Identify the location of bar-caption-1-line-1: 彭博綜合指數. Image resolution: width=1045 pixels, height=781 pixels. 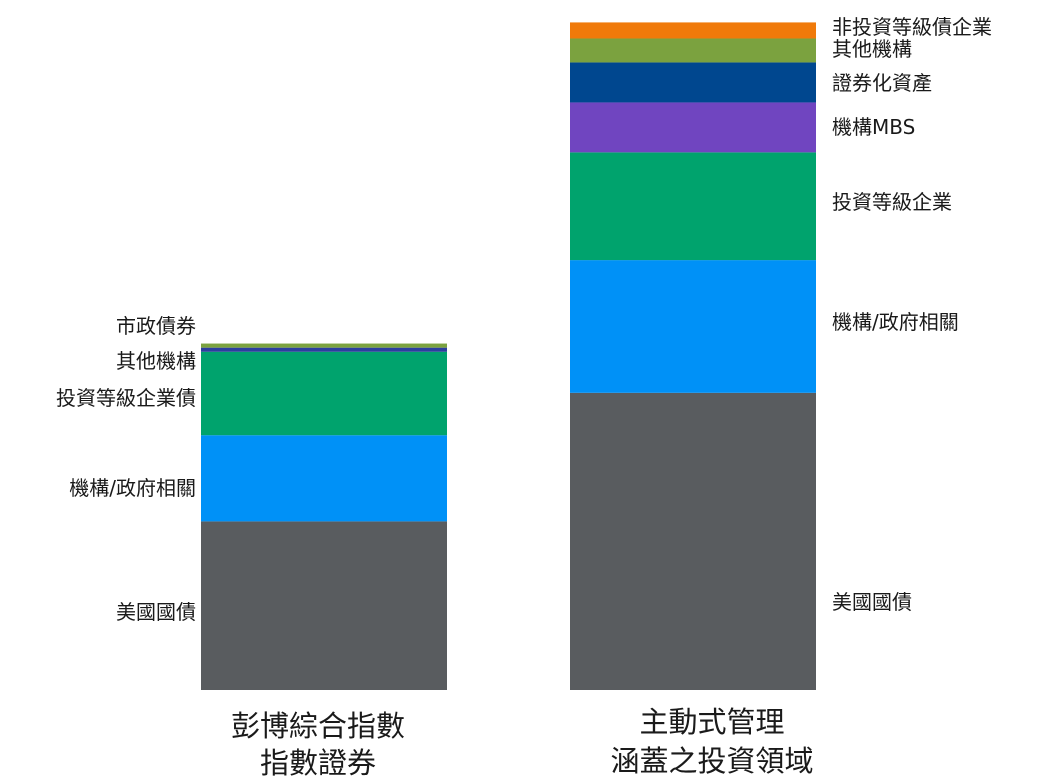
(318, 726).